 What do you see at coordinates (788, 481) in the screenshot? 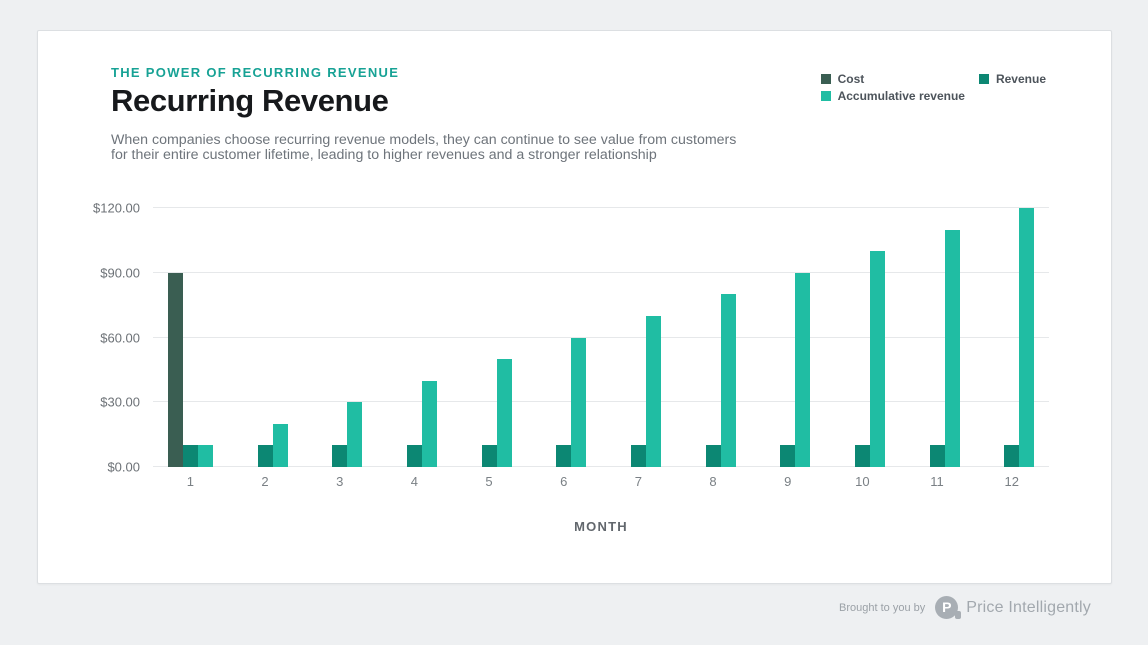
I see `x-axis-tick-label: 9` at bounding box center [788, 481].